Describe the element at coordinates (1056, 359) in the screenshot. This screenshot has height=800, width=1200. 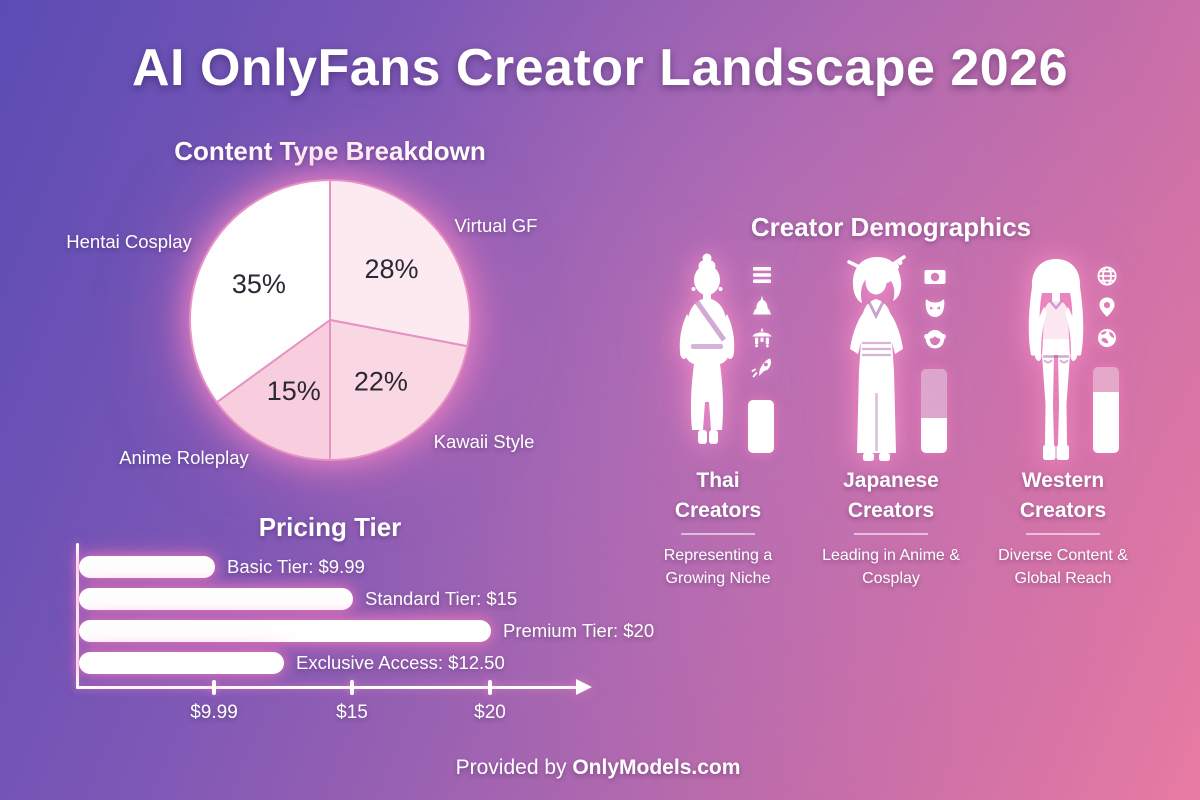
I see `western-woman-figure` at that location.